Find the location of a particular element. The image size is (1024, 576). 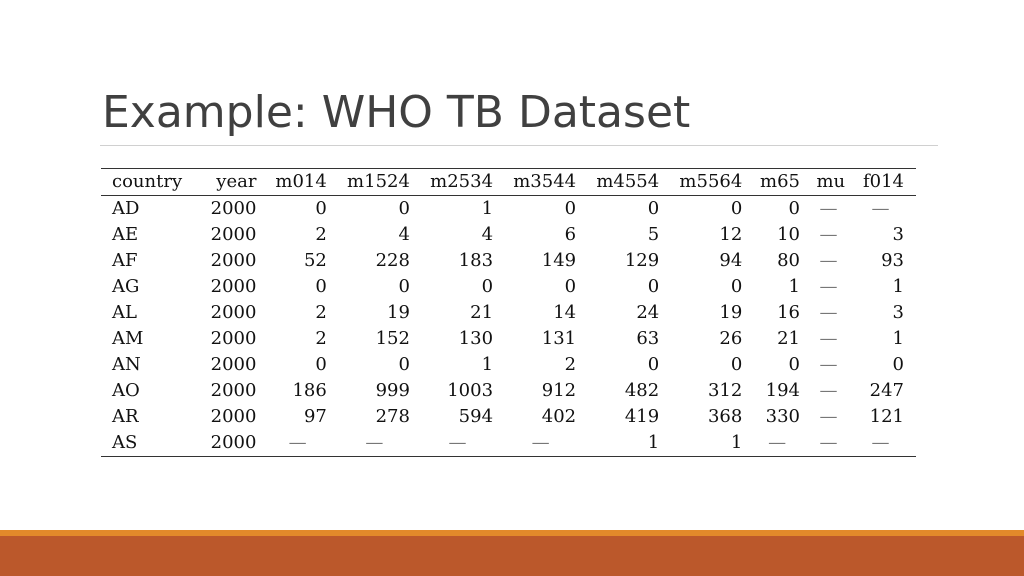

table-cell: 194 is located at coordinates (782, 390).